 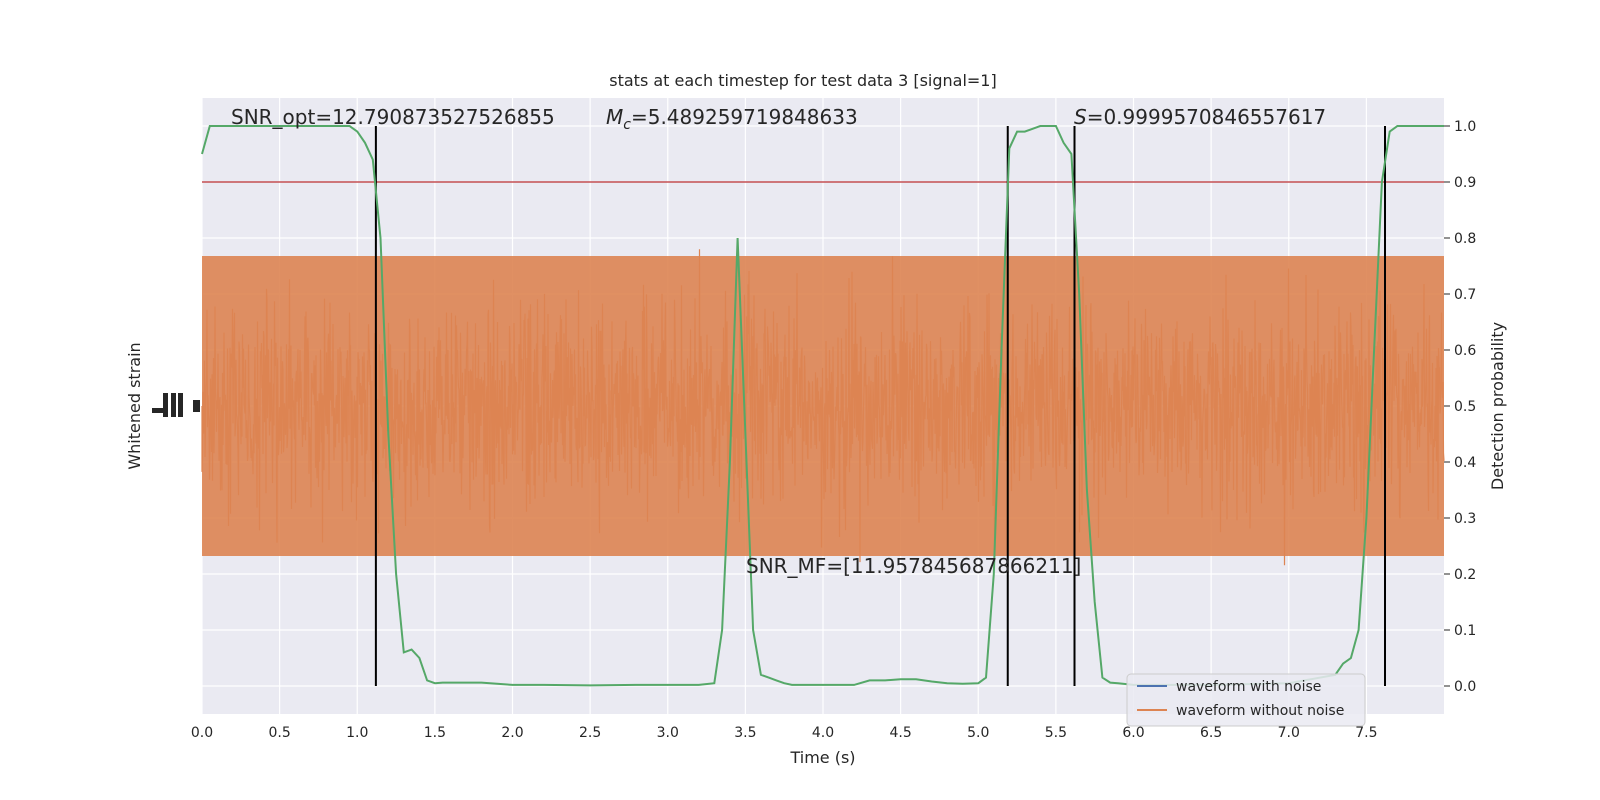 I want to click on left-axis-label: Whitened strain, so click(x=134, y=405).